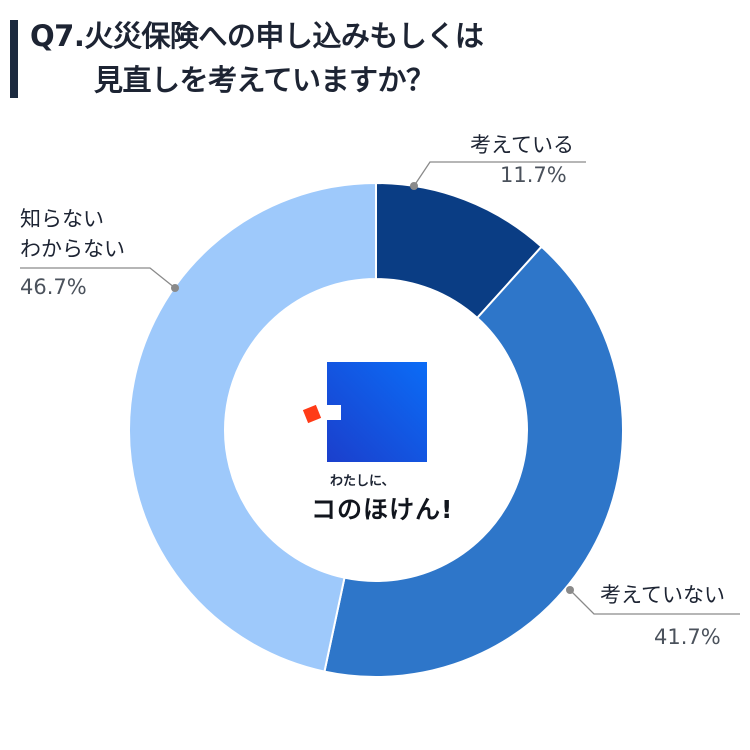 The image size is (750, 750). What do you see at coordinates (257, 58) in the screenshot?
I see `page-title: Q7.火災保険への申し込みもしくは 見直しを考えていますか？` at bounding box center [257, 58].